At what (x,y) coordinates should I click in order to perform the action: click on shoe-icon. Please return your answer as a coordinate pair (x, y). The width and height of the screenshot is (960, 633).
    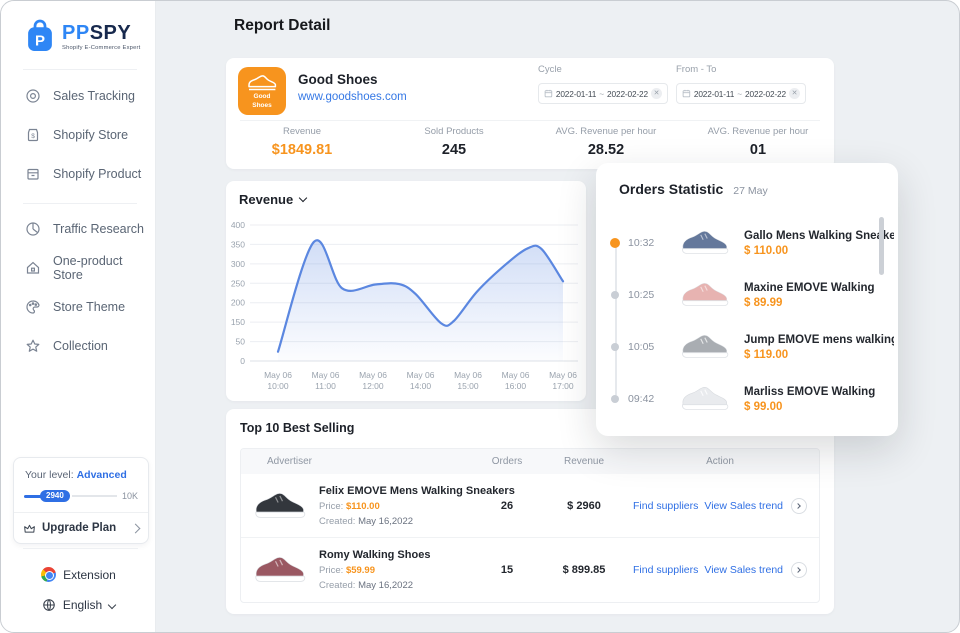
    Looking at the image, I should click on (262, 83).